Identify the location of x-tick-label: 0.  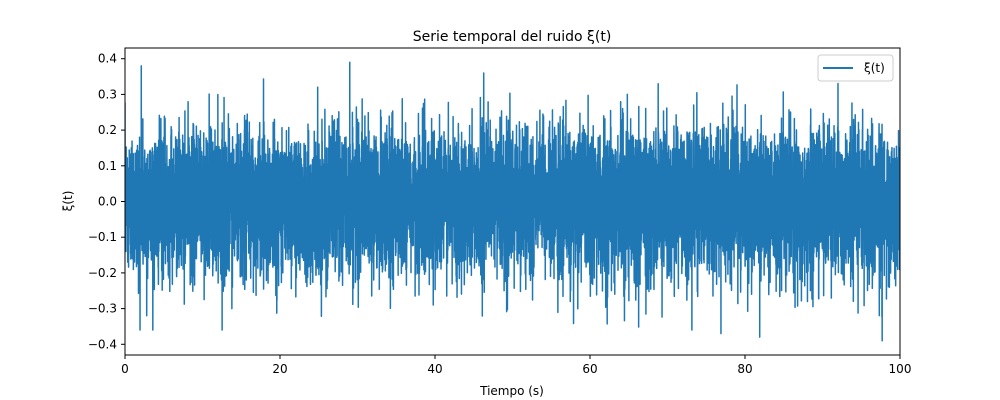
(125, 369).